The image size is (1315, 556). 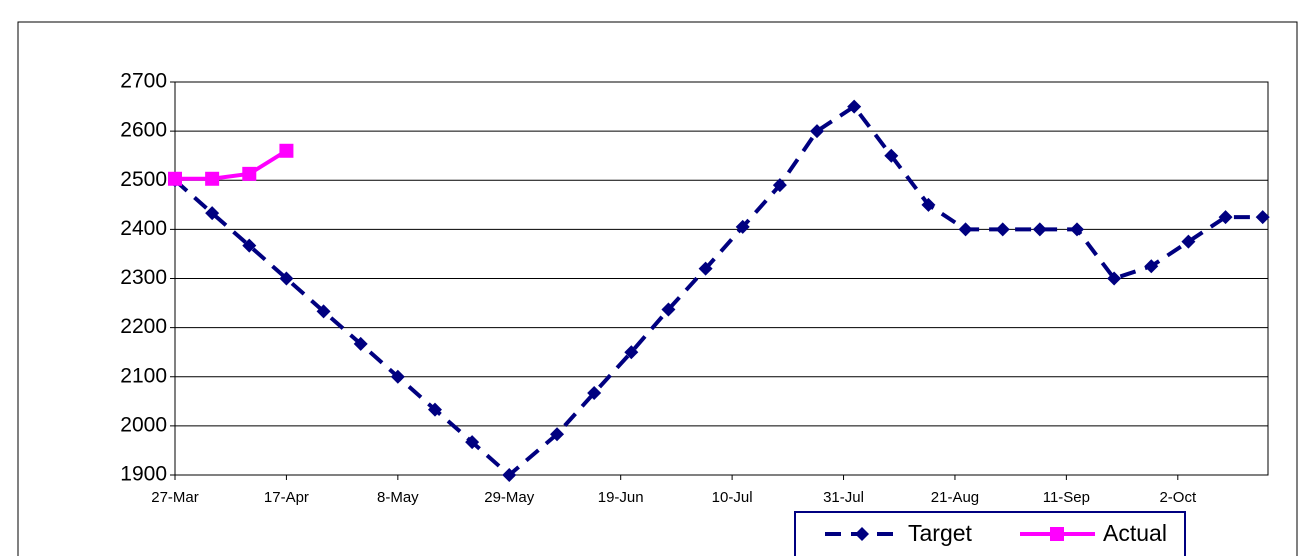 What do you see at coordinates (175, 497) in the screenshot?
I see `x-tick-label: 27-Mar` at bounding box center [175, 497].